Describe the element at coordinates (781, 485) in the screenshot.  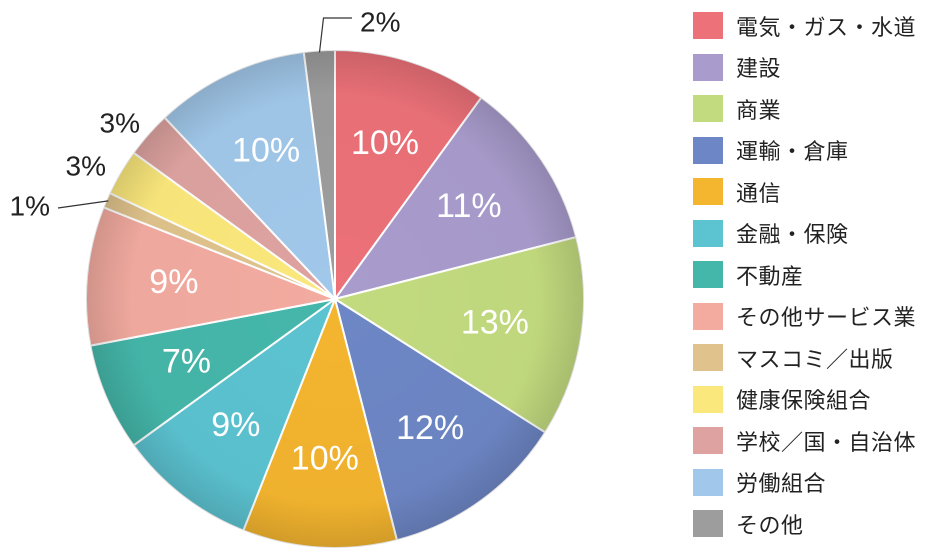
I see `legend-label: 労働組合` at that location.